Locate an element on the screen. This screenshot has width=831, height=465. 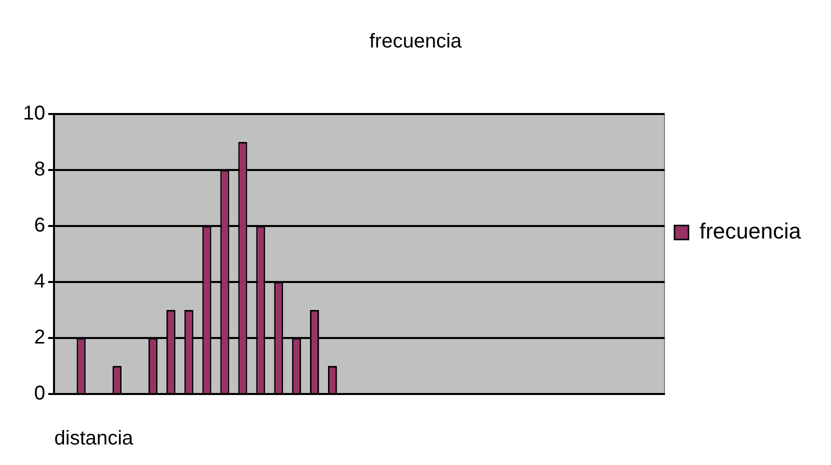
chart-title: frecuencia is located at coordinates (416, 41).